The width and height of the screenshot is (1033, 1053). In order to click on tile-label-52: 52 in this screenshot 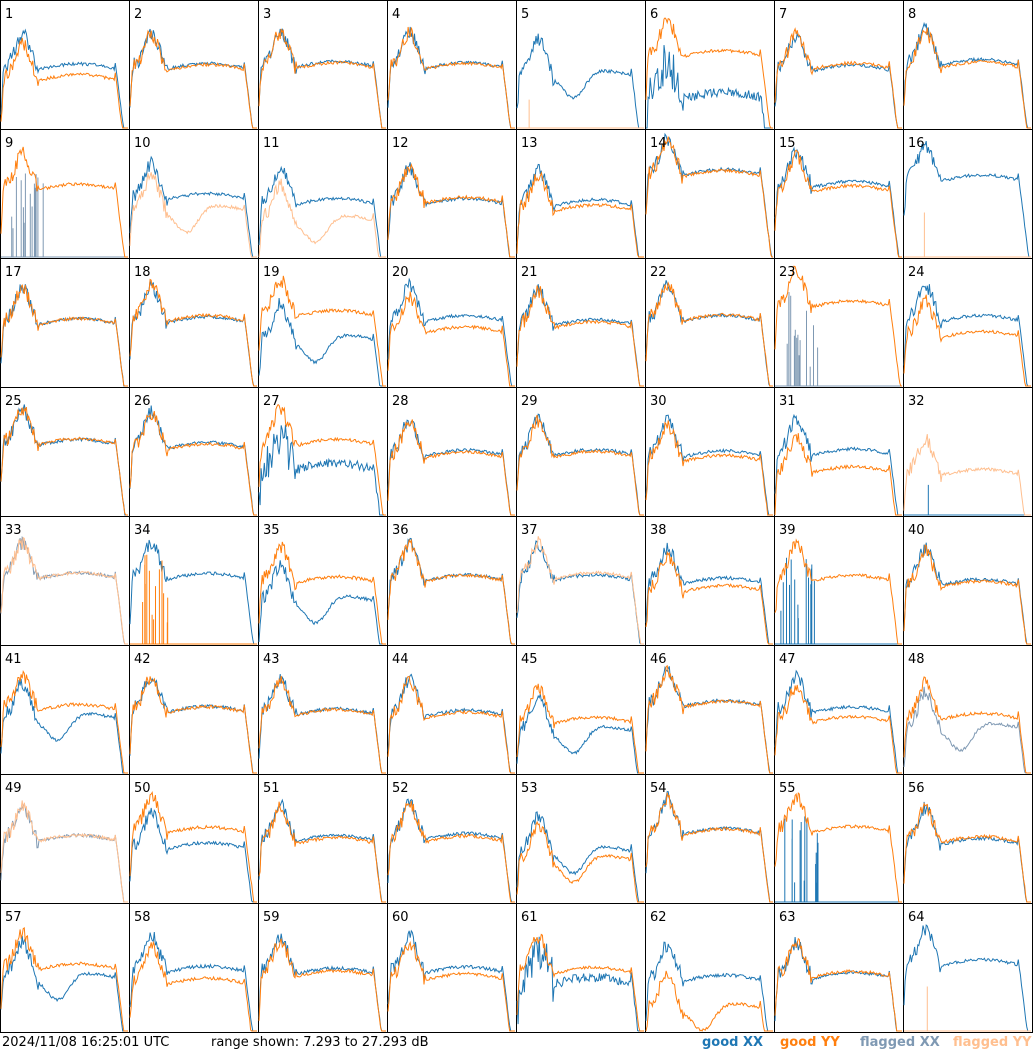, I will do `click(400, 788)`.